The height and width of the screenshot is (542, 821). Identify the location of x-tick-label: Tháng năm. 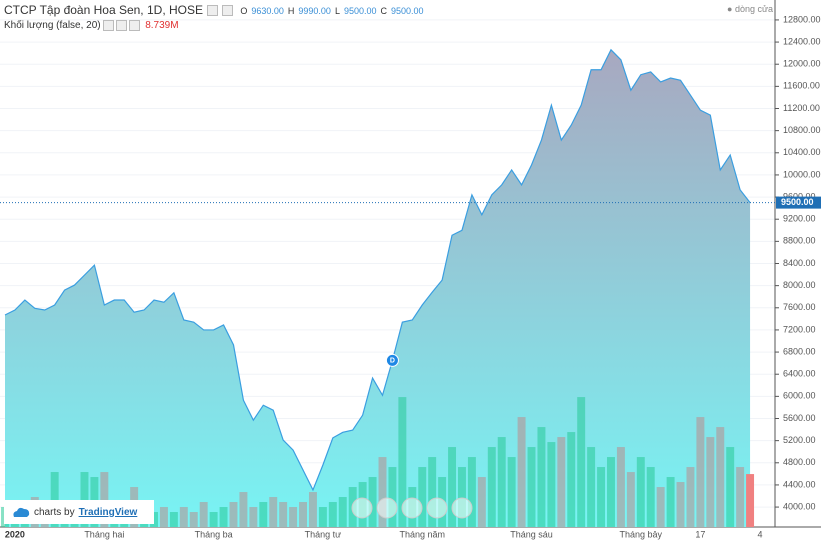
(422, 534).